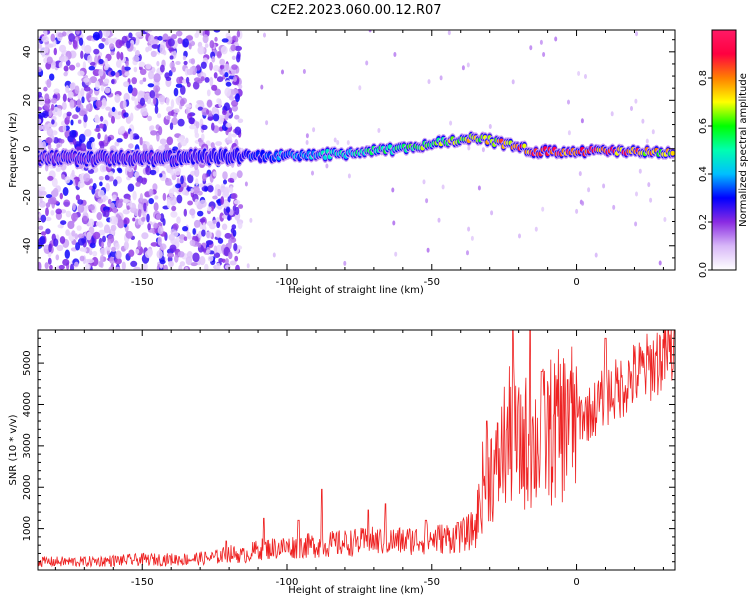  What do you see at coordinates (743, 150) in the screenshot?
I see `colorbar-label: Normalized spectral amplitude` at bounding box center [743, 150].